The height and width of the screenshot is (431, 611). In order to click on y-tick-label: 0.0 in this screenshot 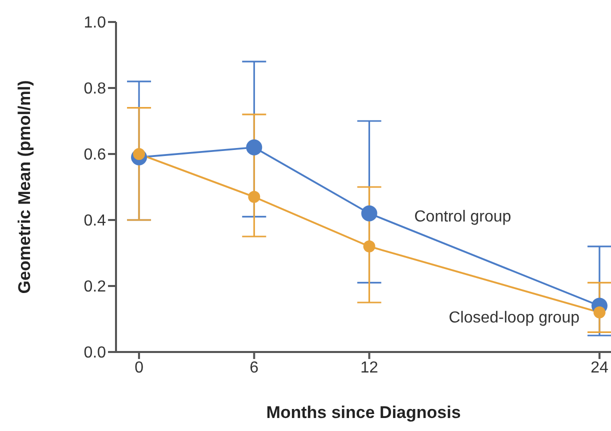, I will do `click(95, 353)`.